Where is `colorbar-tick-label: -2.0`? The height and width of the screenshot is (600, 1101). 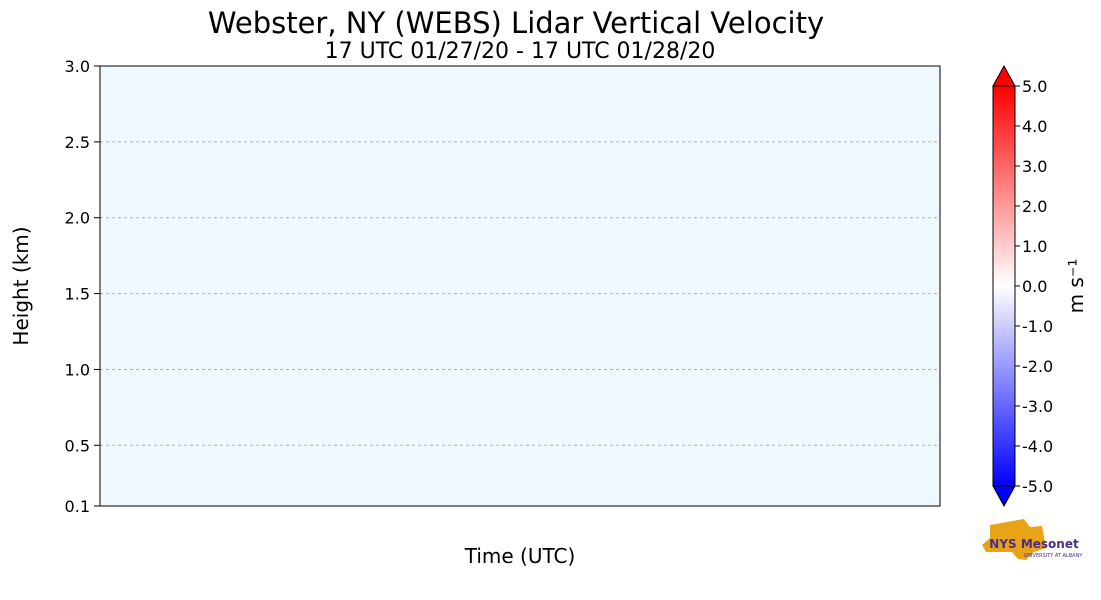 colorbar-tick-label: -2.0 is located at coordinates (1037, 366).